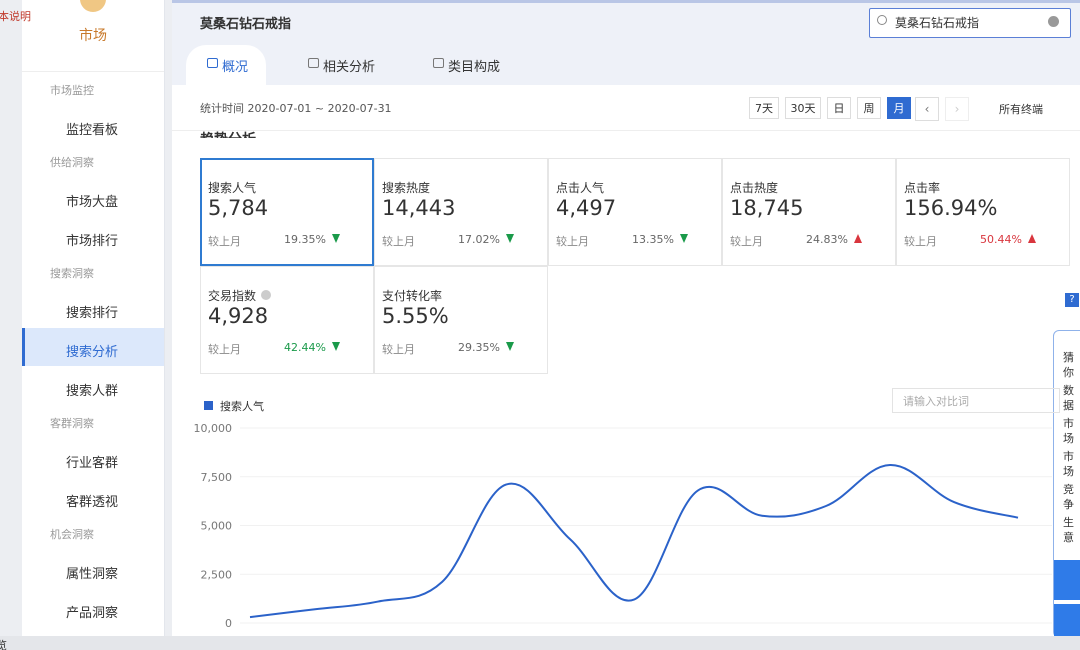 This screenshot has width=1080, height=650. Describe the element at coordinates (232, 188) in the screenshot. I see `metric-name: 搜索人气` at that location.